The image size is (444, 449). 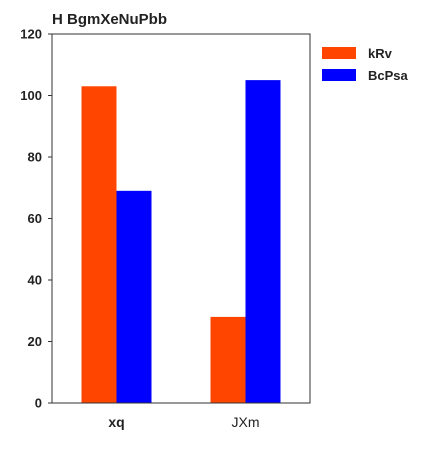 I want to click on bar-BcPsa-JXm, so click(x=263, y=241).